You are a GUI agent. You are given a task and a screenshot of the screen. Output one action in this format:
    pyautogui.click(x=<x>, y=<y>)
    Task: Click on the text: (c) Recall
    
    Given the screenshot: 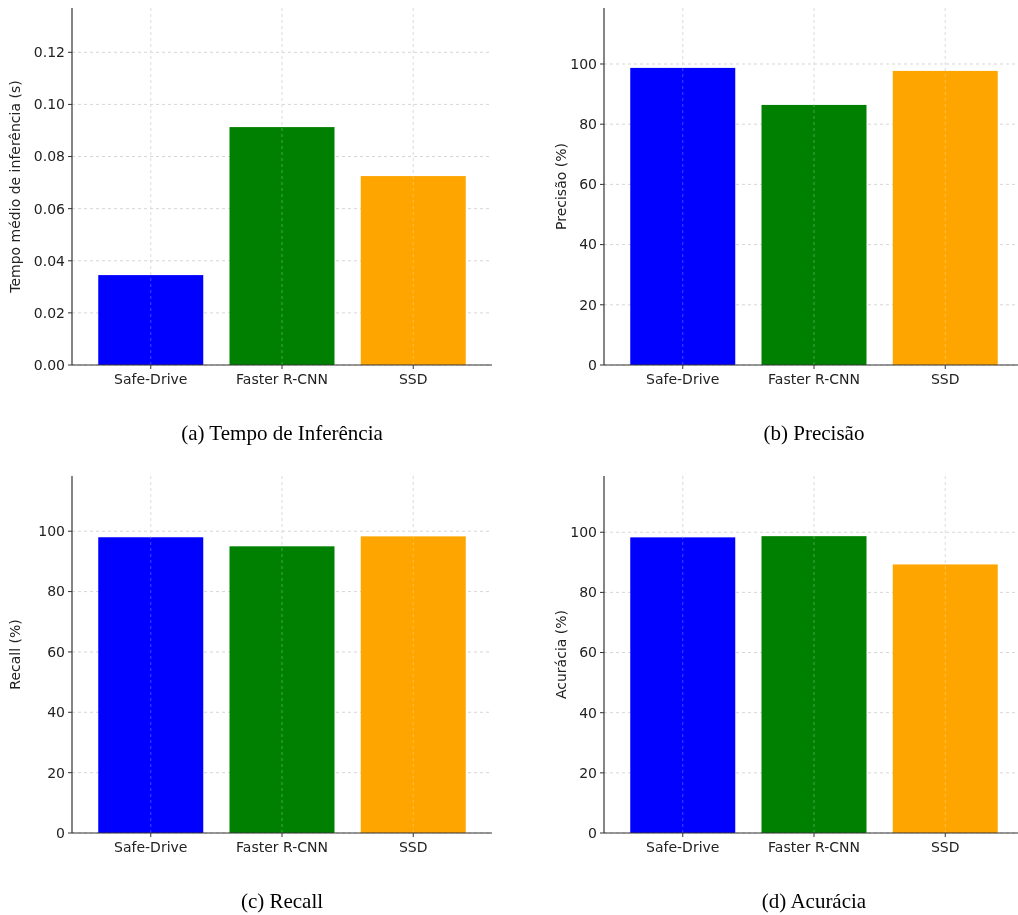 What is the action you would take?
    pyautogui.click(x=282, y=901)
    